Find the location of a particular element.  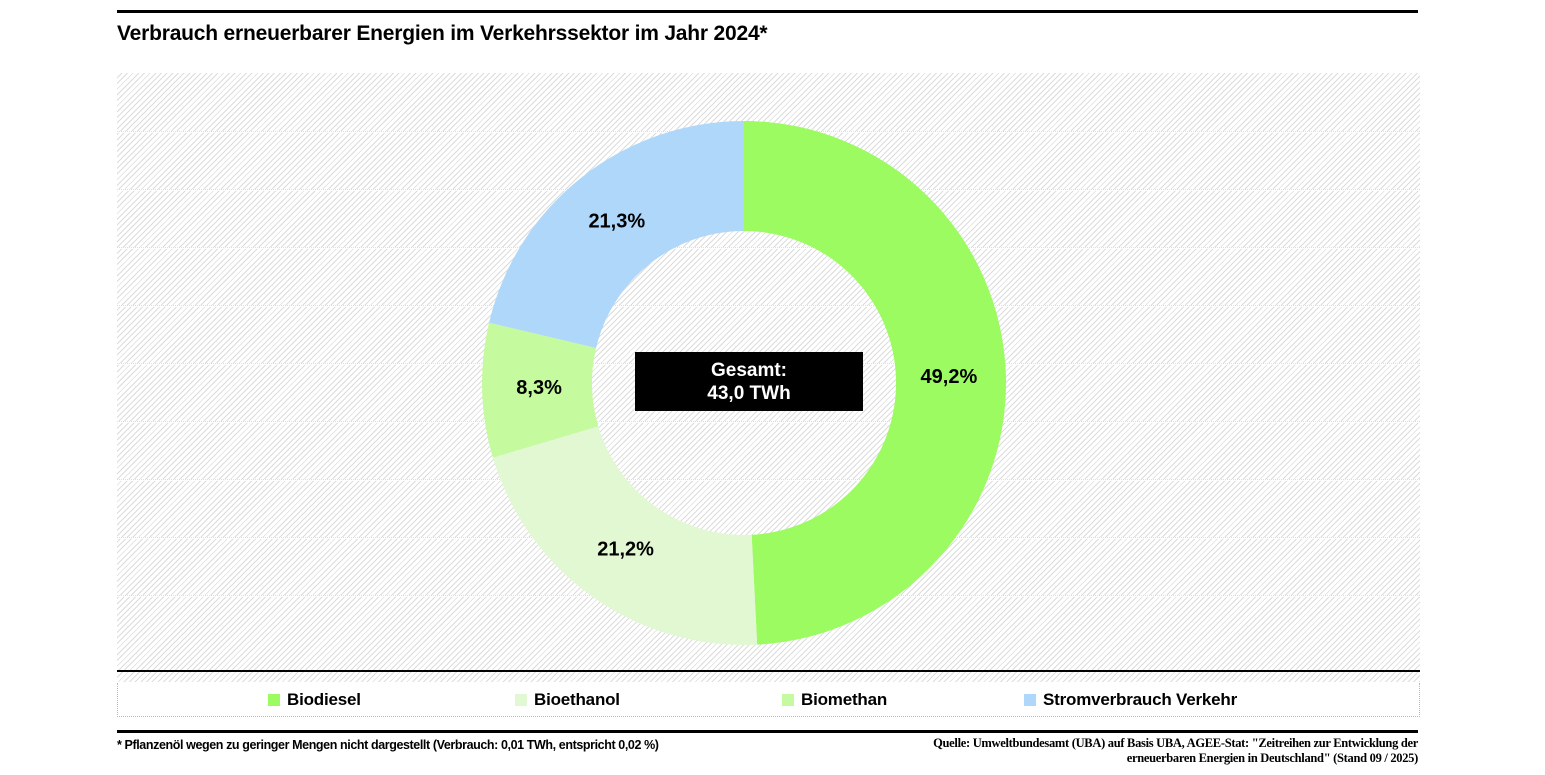

legend-swatch-biodiesel is located at coordinates (274, 700).